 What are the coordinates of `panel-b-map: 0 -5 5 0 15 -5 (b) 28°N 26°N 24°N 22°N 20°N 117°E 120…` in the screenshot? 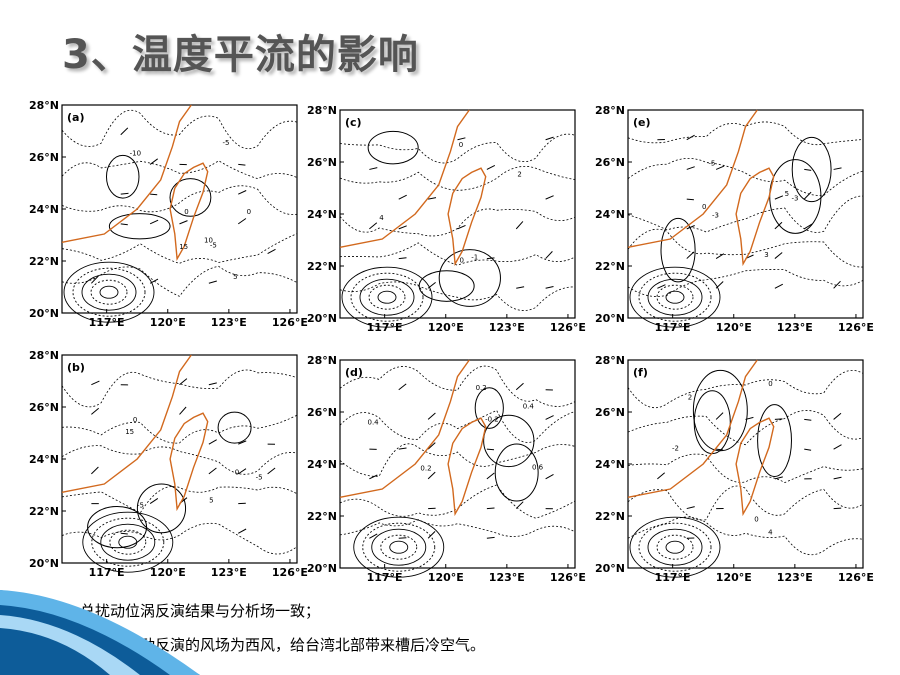 It's located at (168, 464).